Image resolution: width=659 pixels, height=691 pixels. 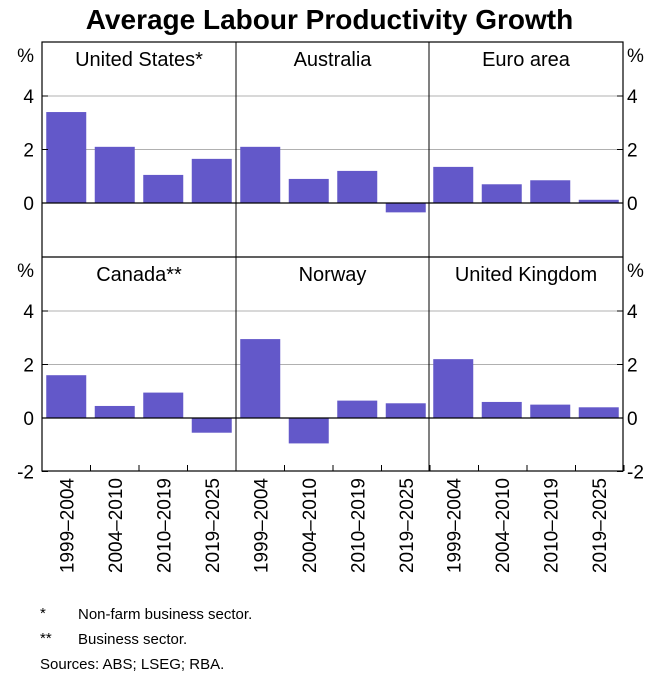 What do you see at coordinates (165, 614) in the screenshot?
I see `footnote-1: Non-farm business sector.` at bounding box center [165, 614].